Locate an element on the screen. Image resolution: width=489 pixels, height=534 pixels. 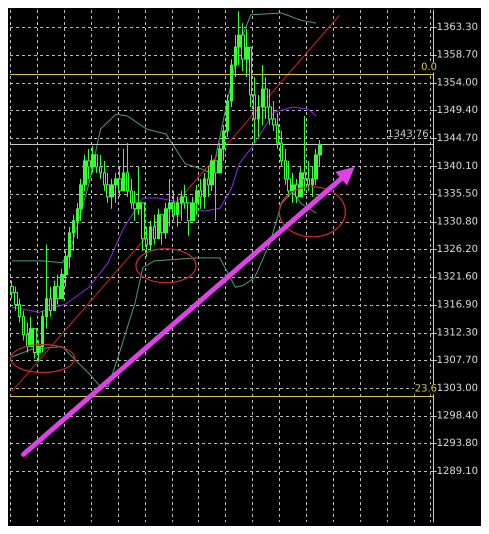
y-tick-label: 1321.60 is located at coordinates (457, 277).